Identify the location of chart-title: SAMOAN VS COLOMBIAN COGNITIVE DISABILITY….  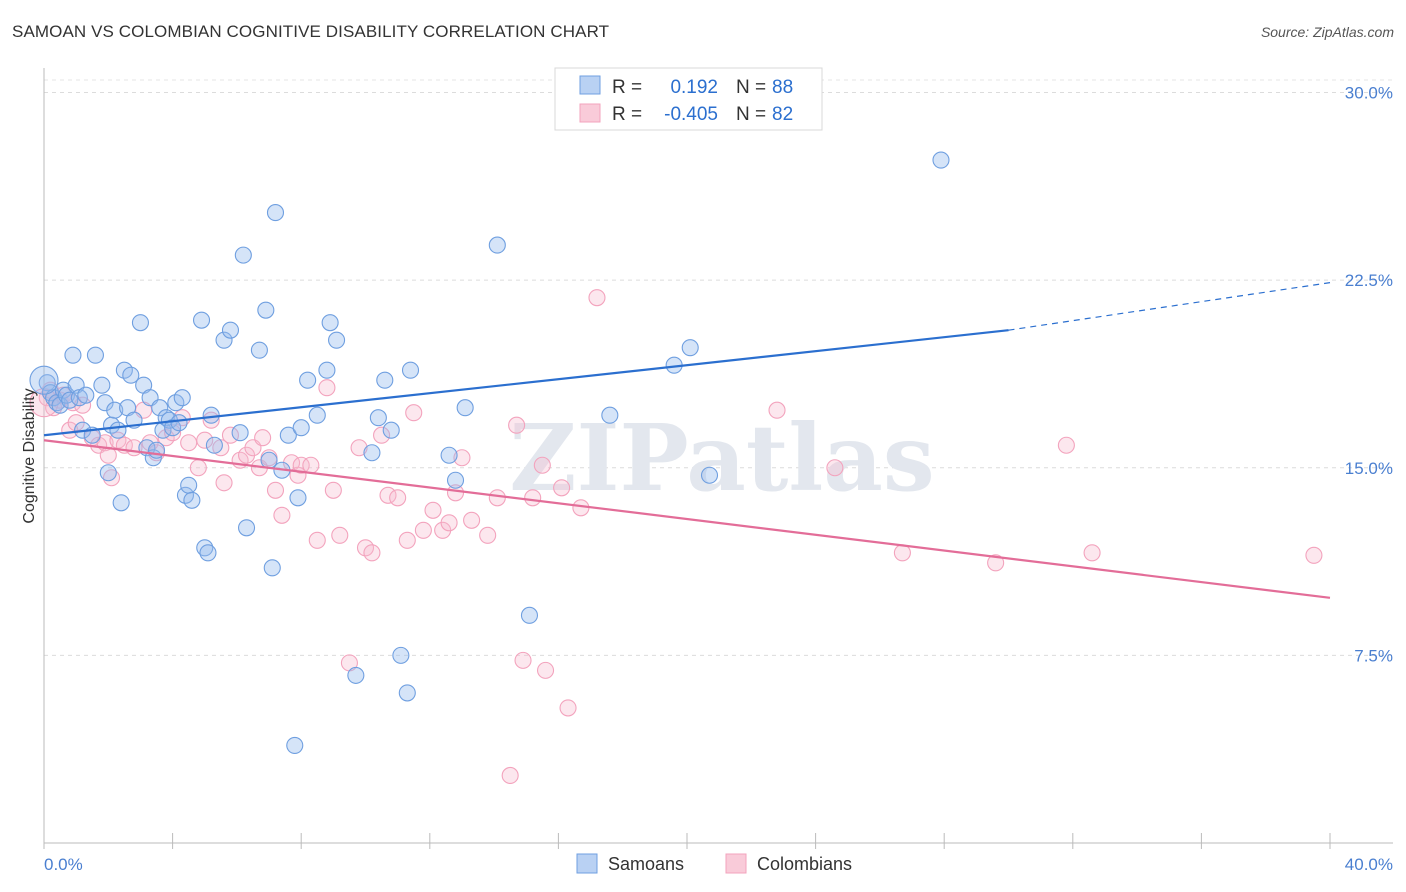
(311, 31).